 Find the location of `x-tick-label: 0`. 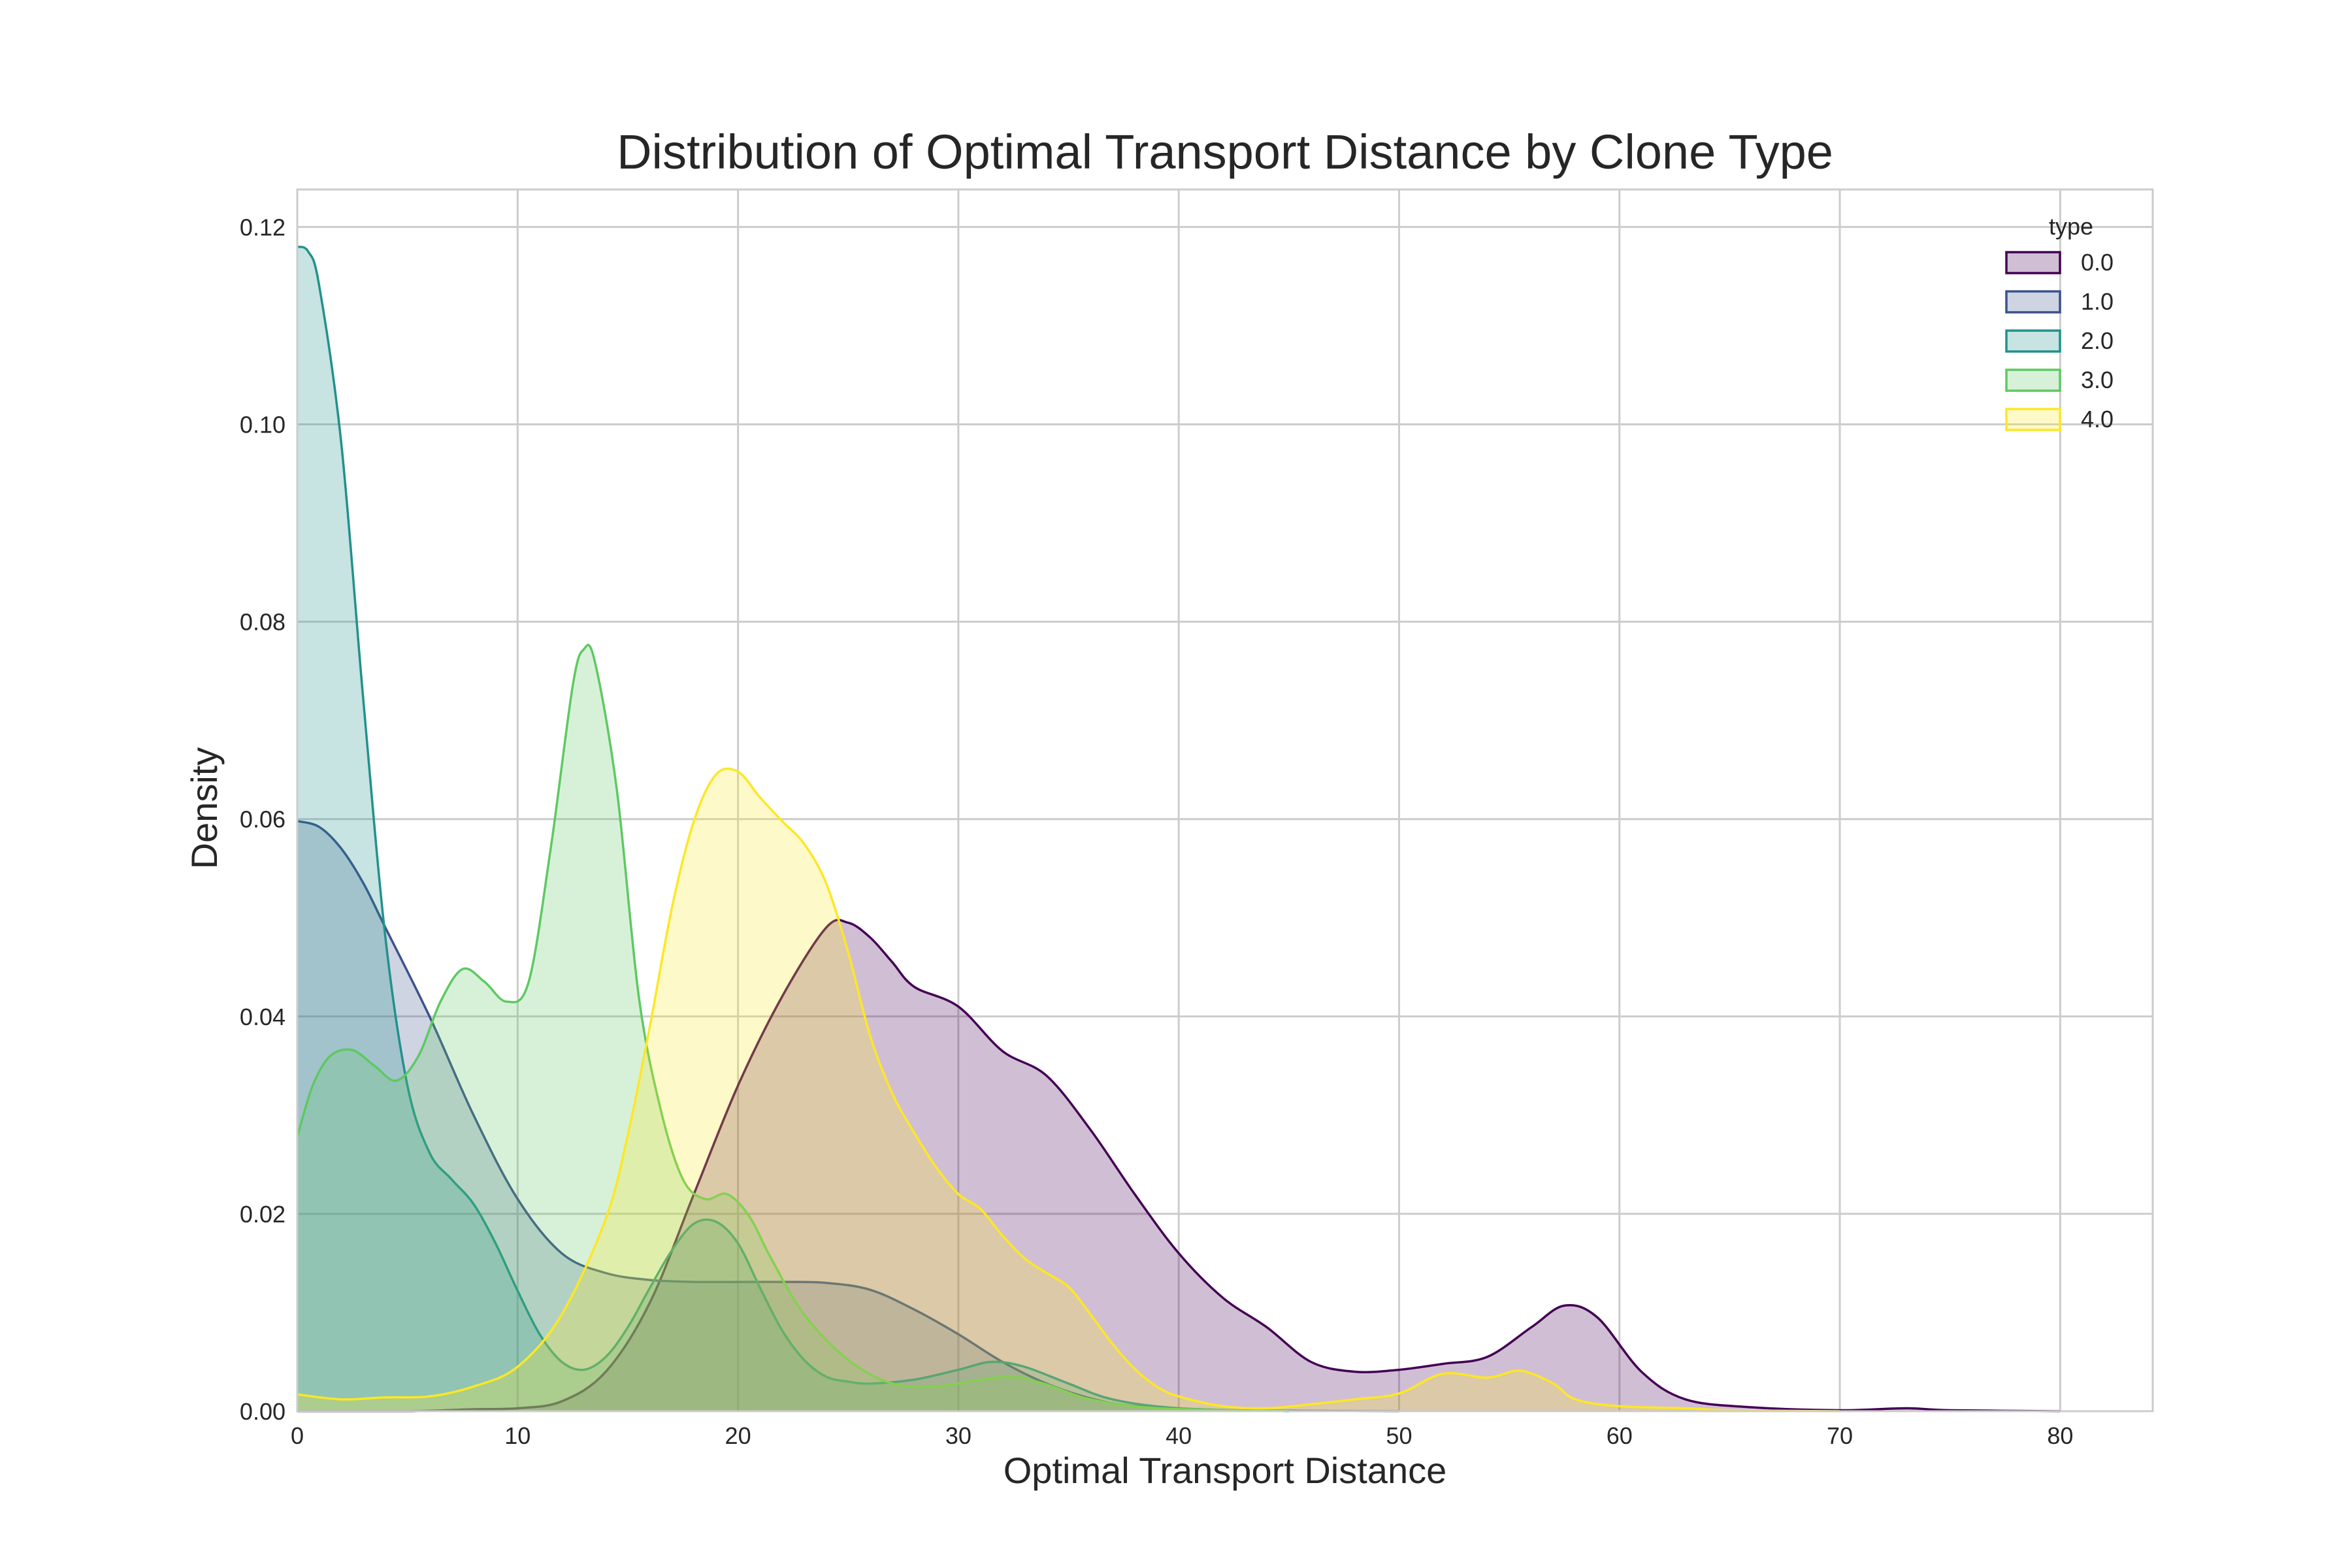

x-tick-label: 0 is located at coordinates (297, 1435).